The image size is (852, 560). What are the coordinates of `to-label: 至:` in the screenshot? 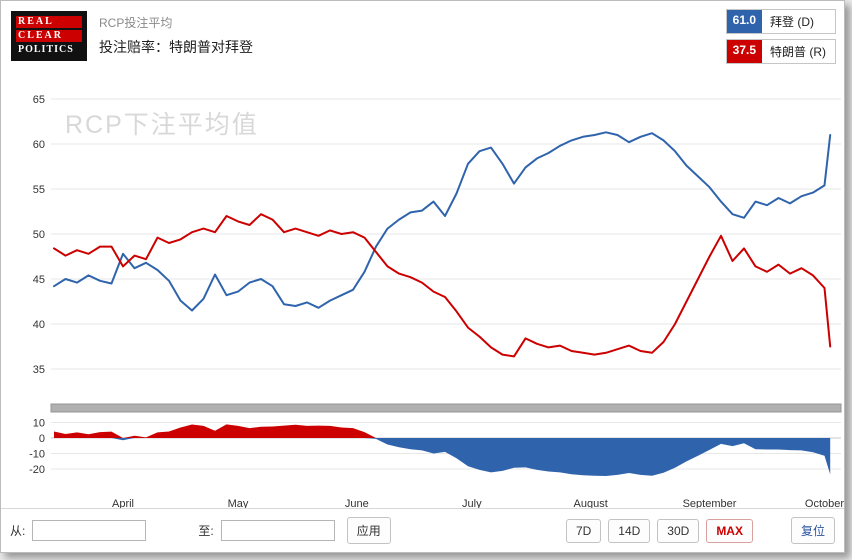 It's located at (206, 531).